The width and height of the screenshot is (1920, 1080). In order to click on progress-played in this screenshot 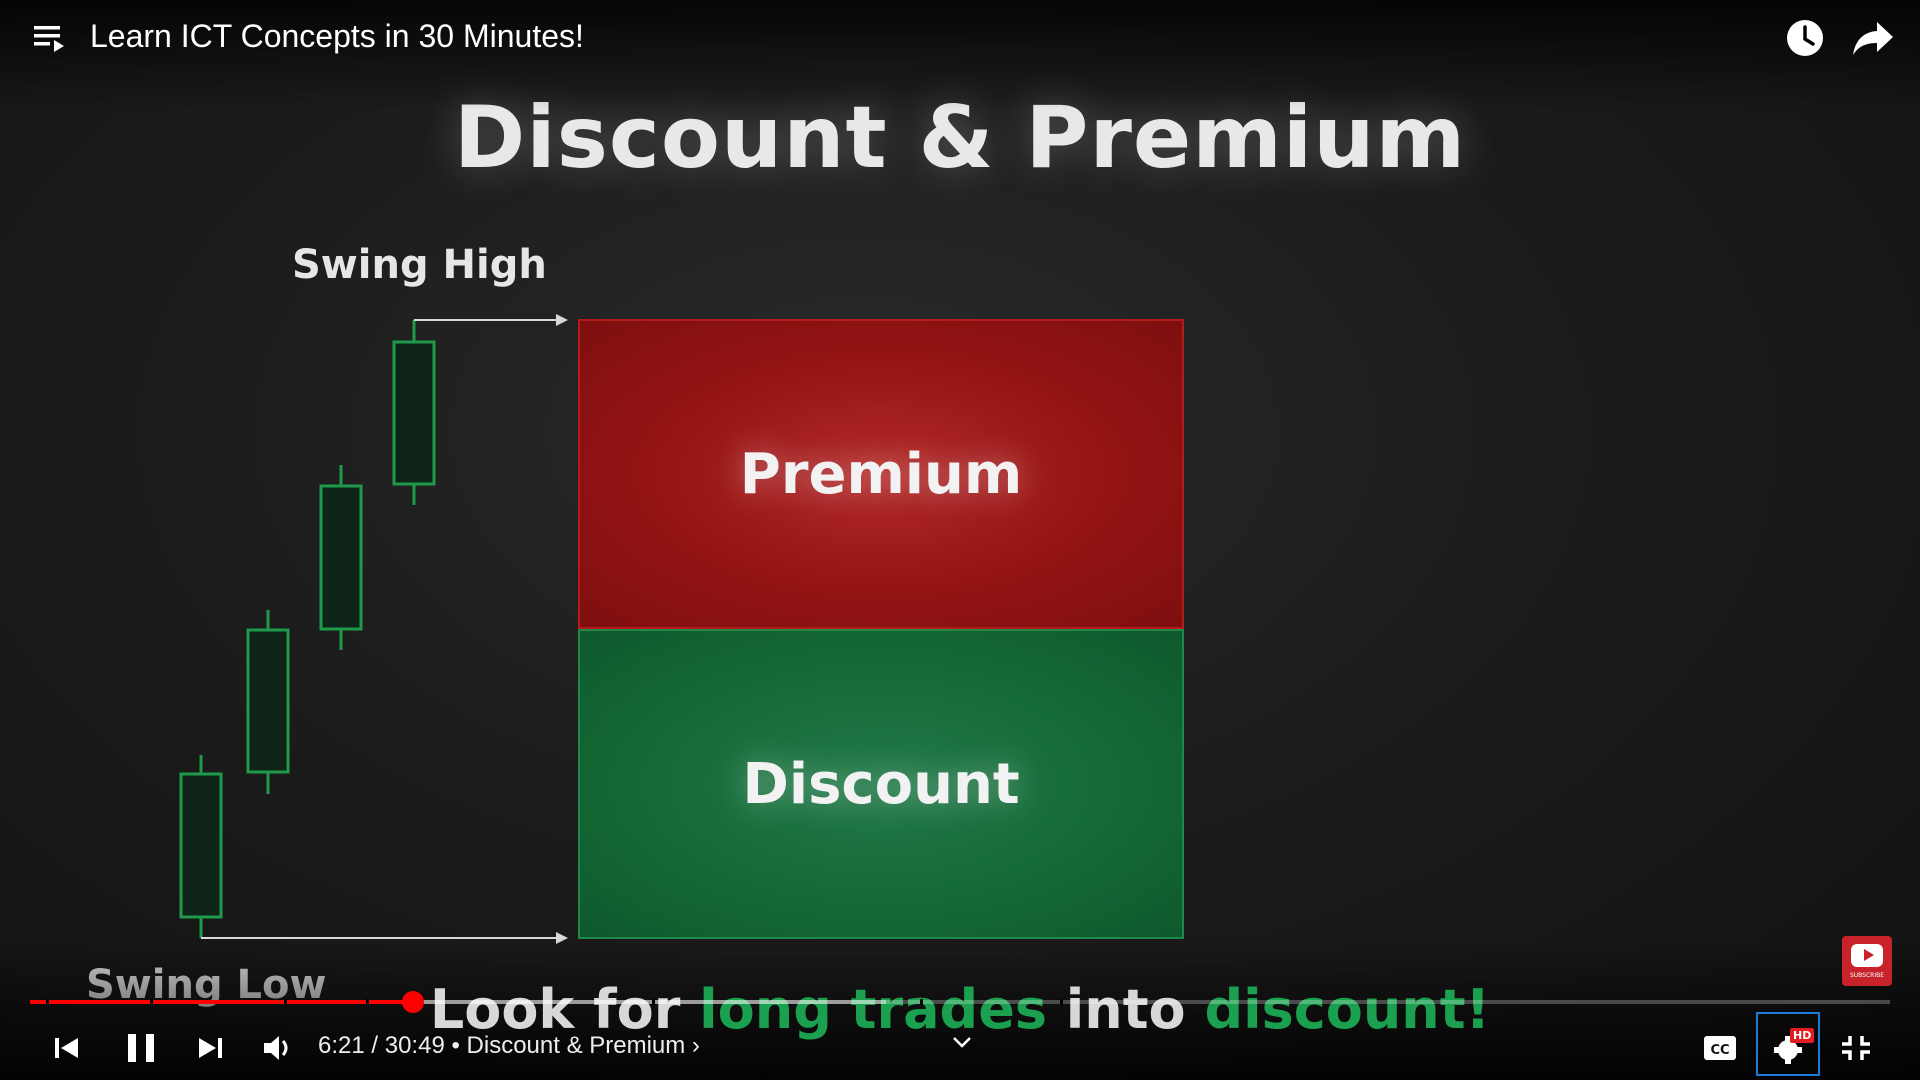, I will do `click(222, 1002)`.